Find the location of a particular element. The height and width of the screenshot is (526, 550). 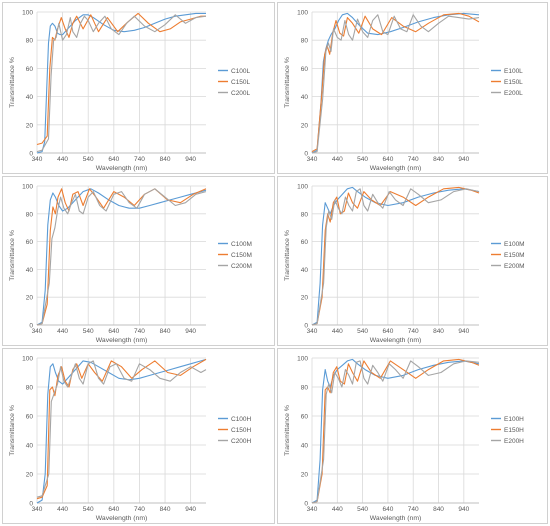

legend-label: E200H is located at coordinates (514, 441).